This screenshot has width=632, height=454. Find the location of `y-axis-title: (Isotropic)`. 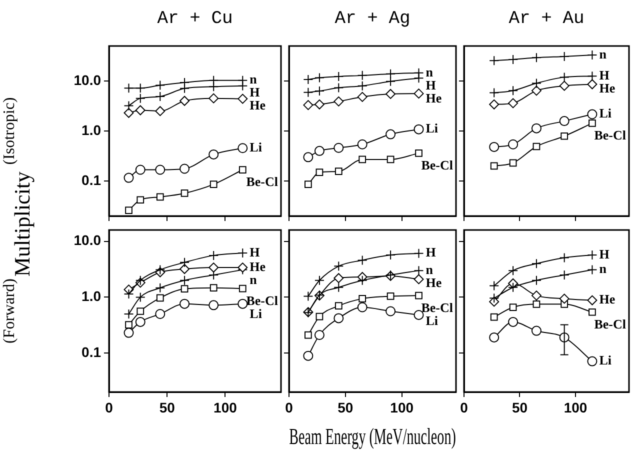

y-axis-title: (Isotropic) is located at coordinates (9, 131).